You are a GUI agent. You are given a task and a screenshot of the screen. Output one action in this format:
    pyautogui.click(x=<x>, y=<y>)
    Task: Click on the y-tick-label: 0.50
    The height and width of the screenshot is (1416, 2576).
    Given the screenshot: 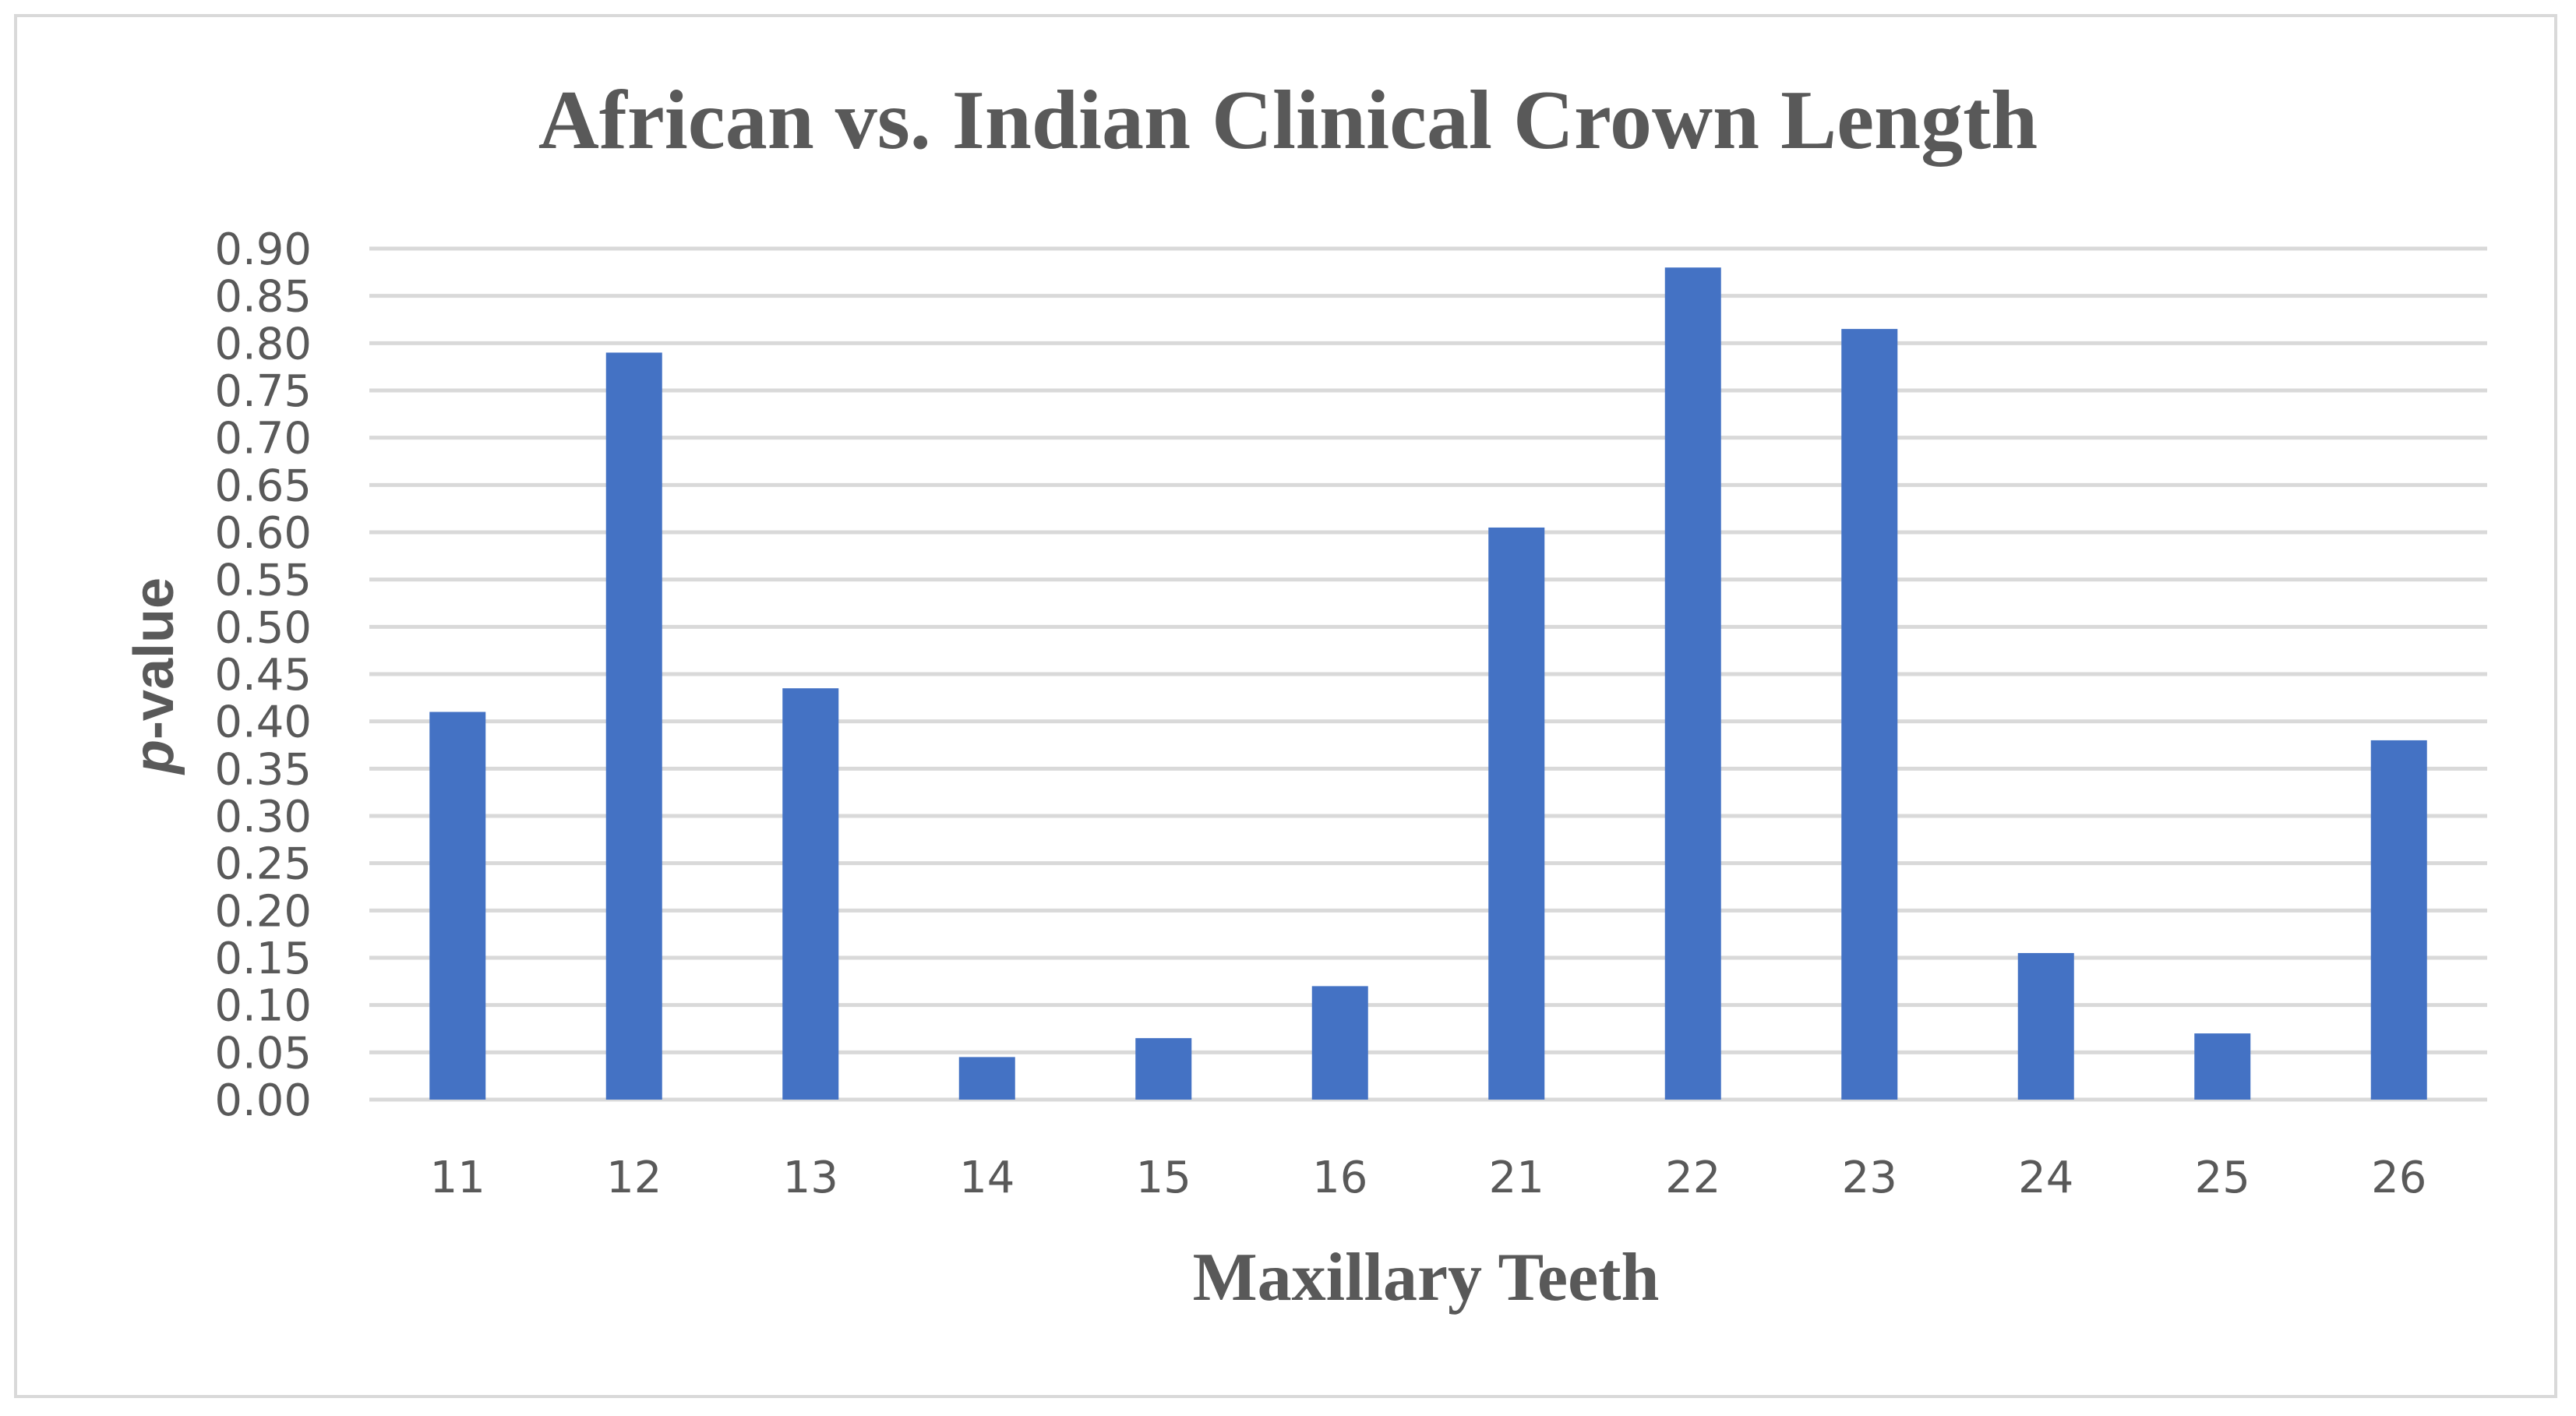 What is the action you would take?
    pyautogui.click(x=263, y=627)
    